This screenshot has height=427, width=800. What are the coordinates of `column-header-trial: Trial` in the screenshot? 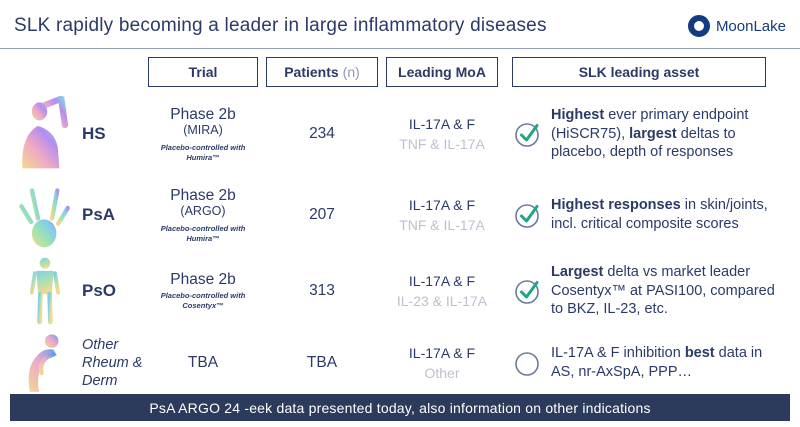 It's located at (203, 74).